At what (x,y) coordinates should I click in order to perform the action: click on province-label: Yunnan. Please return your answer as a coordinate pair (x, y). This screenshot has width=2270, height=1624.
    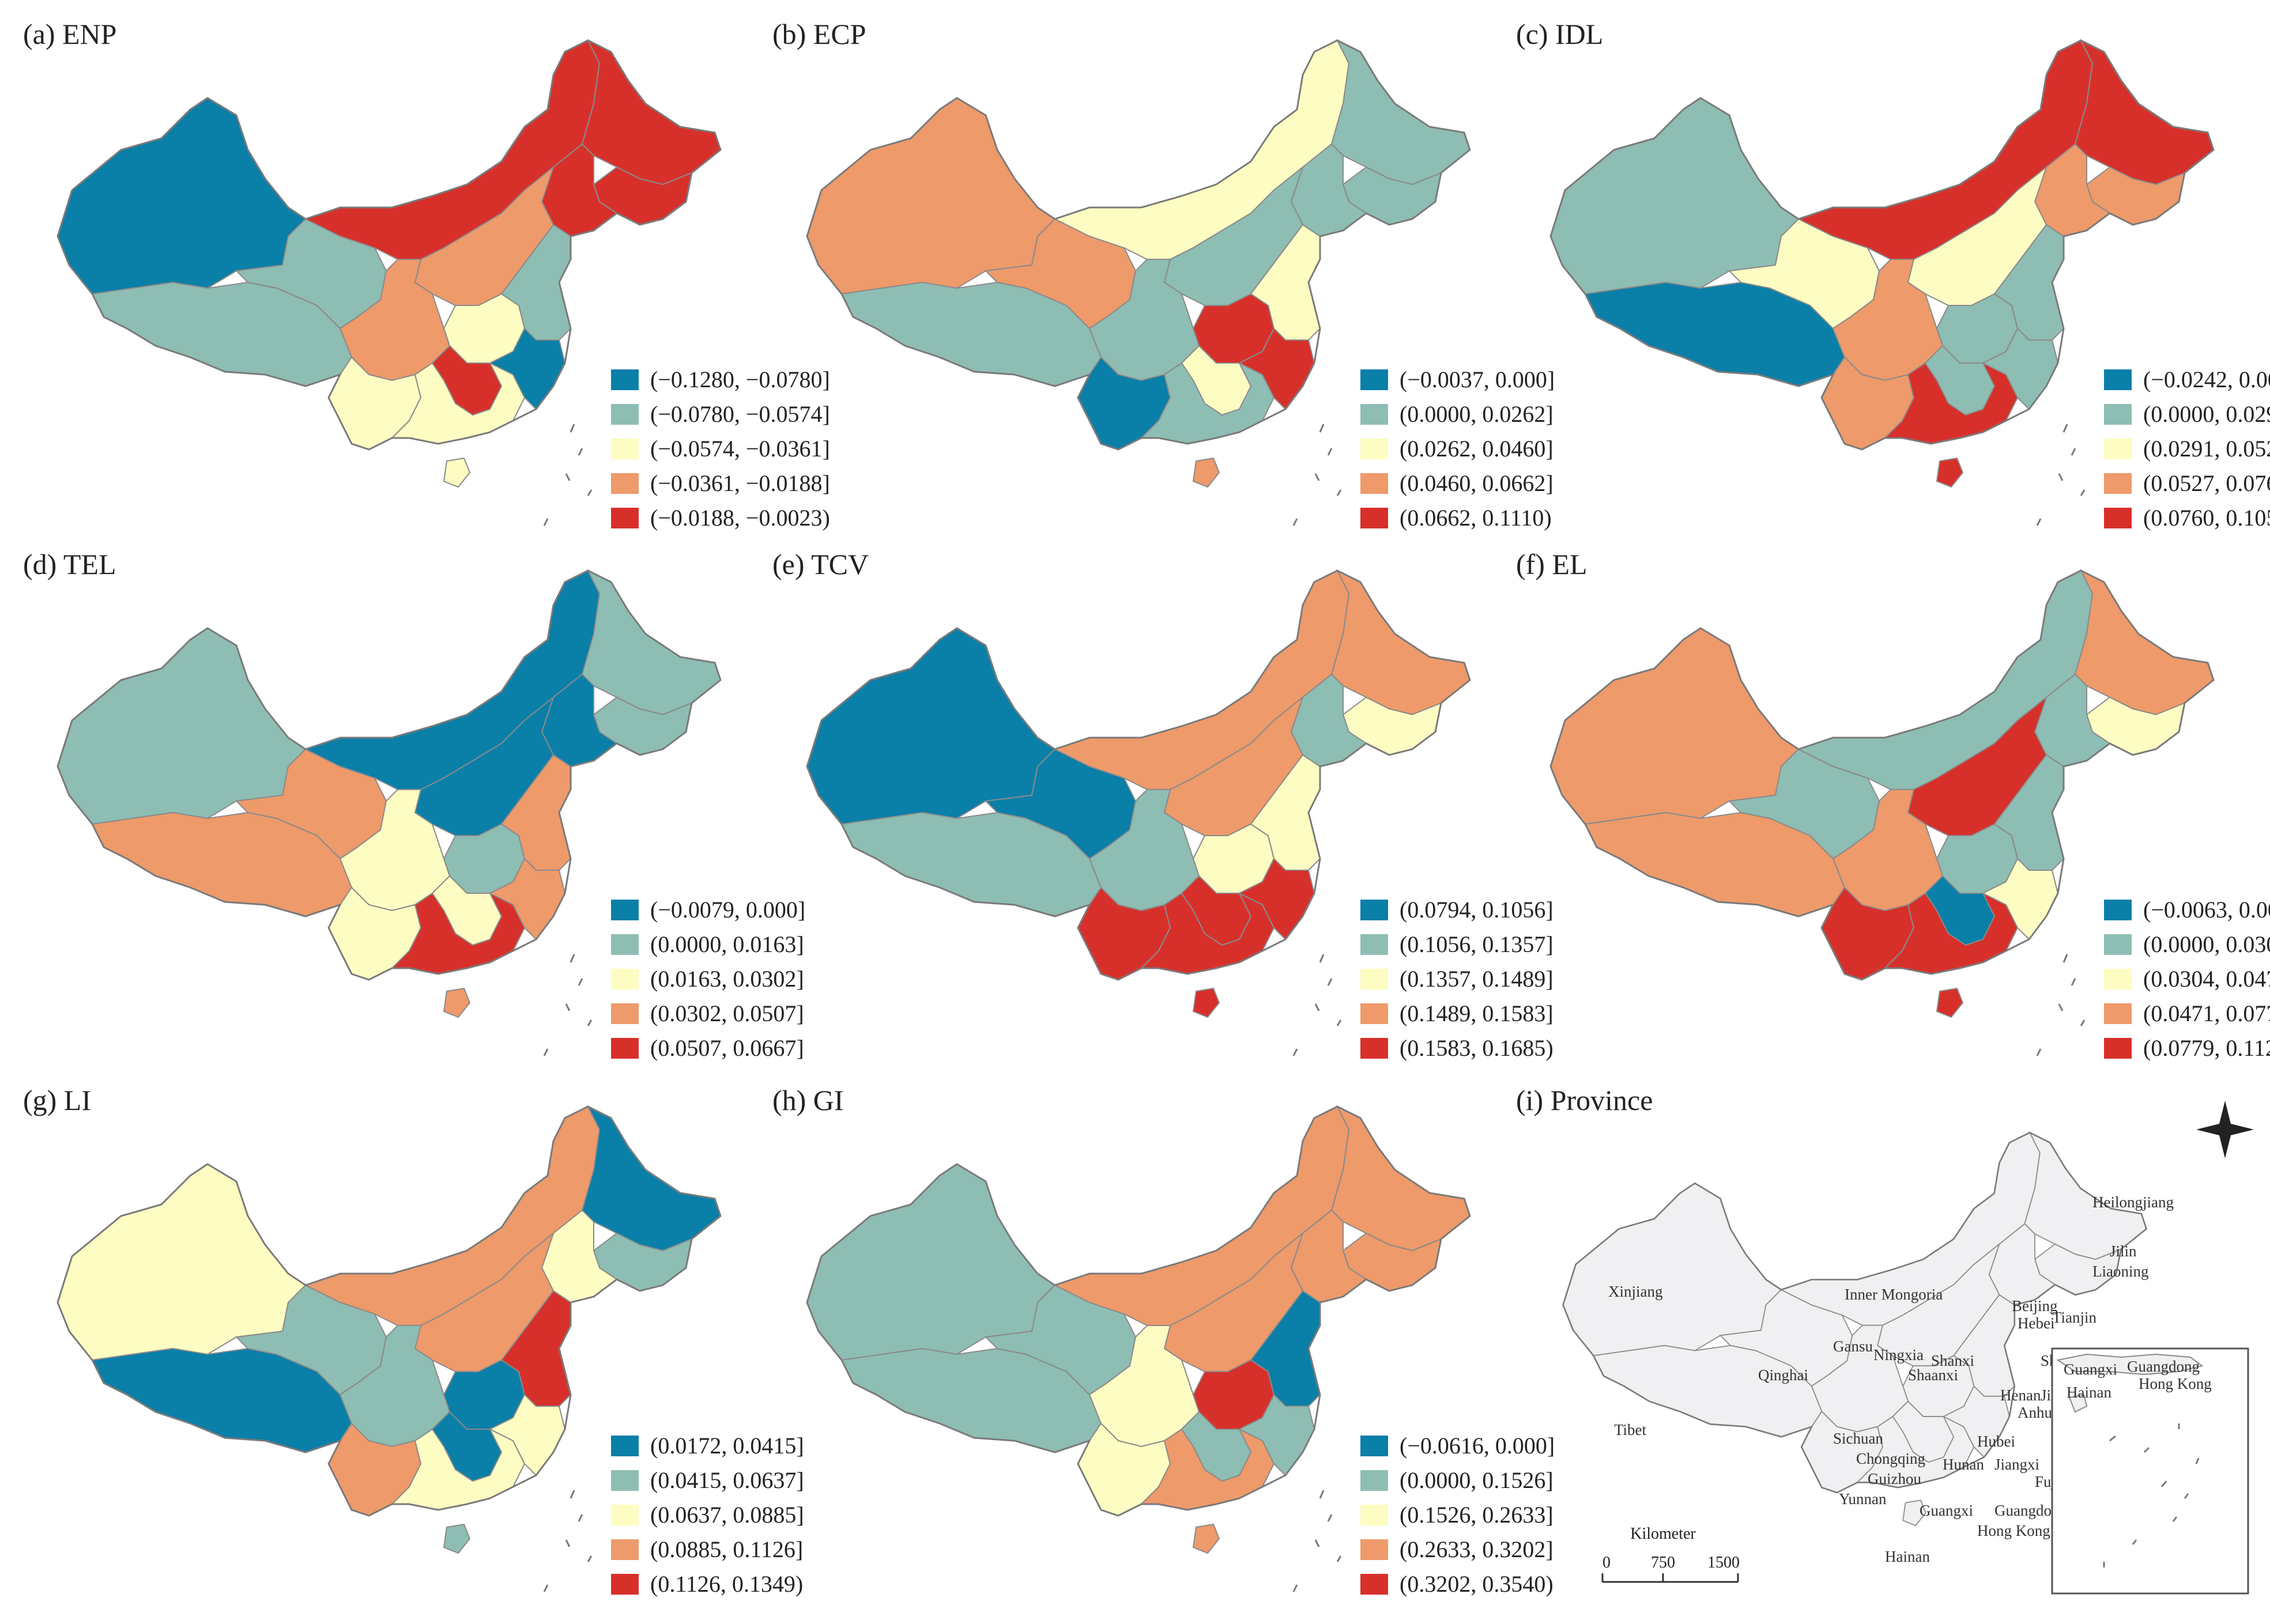
    Looking at the image, I should click on (1863, 1499).